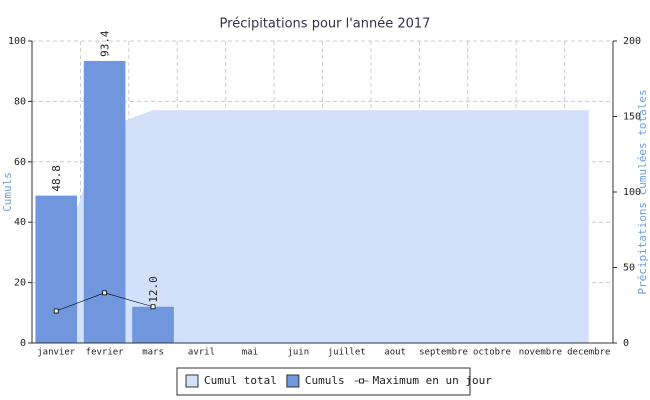 The image size is (650, 400). What do you see at coordinates (105, 43) in the screenshot?
I see `bar-value-label: 93.4` at bounding box center [105, 43].